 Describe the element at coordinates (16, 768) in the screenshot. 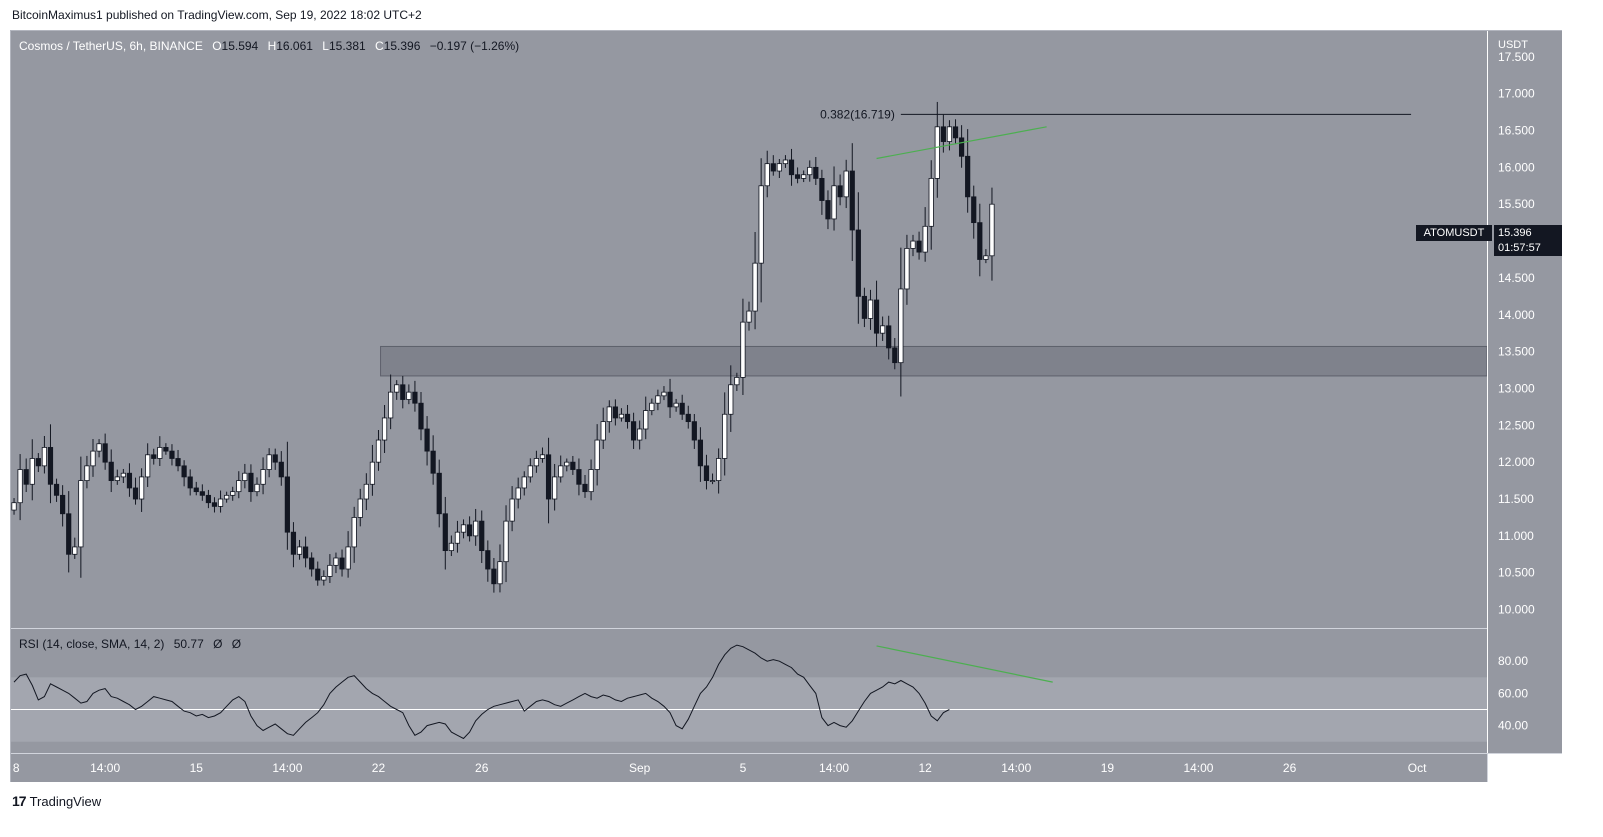

I see `time-tick-label: 8` at that location.